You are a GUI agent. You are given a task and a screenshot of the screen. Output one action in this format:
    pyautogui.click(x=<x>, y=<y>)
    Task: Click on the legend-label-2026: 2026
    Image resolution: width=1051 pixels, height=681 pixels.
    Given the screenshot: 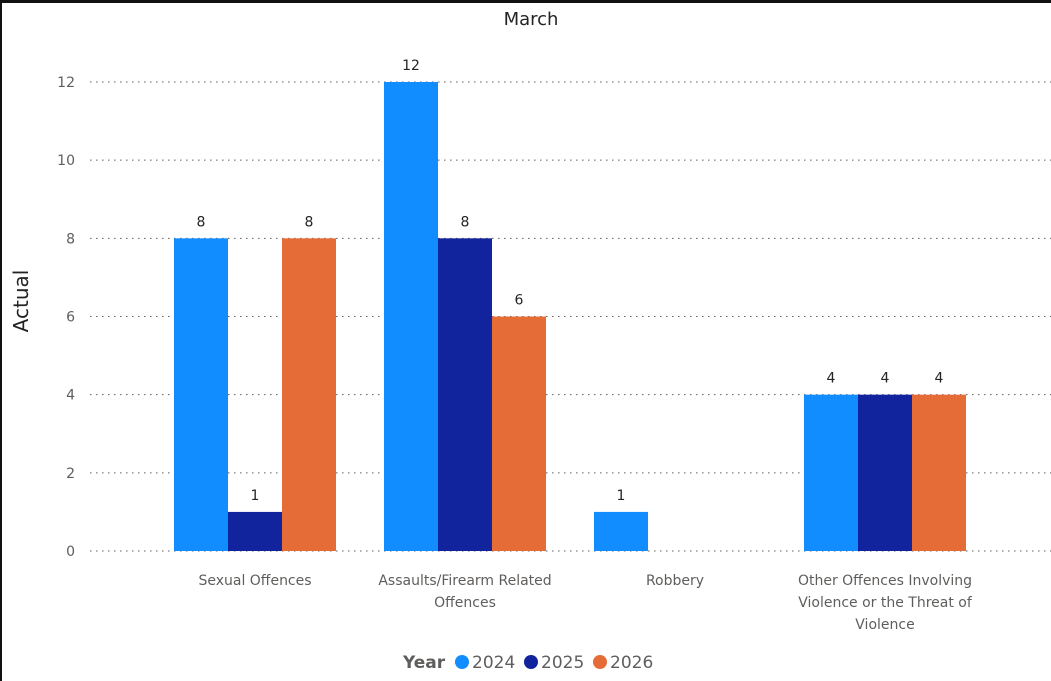 What is the action you would take?
    pyautogui.click(x=631, y=663)
    